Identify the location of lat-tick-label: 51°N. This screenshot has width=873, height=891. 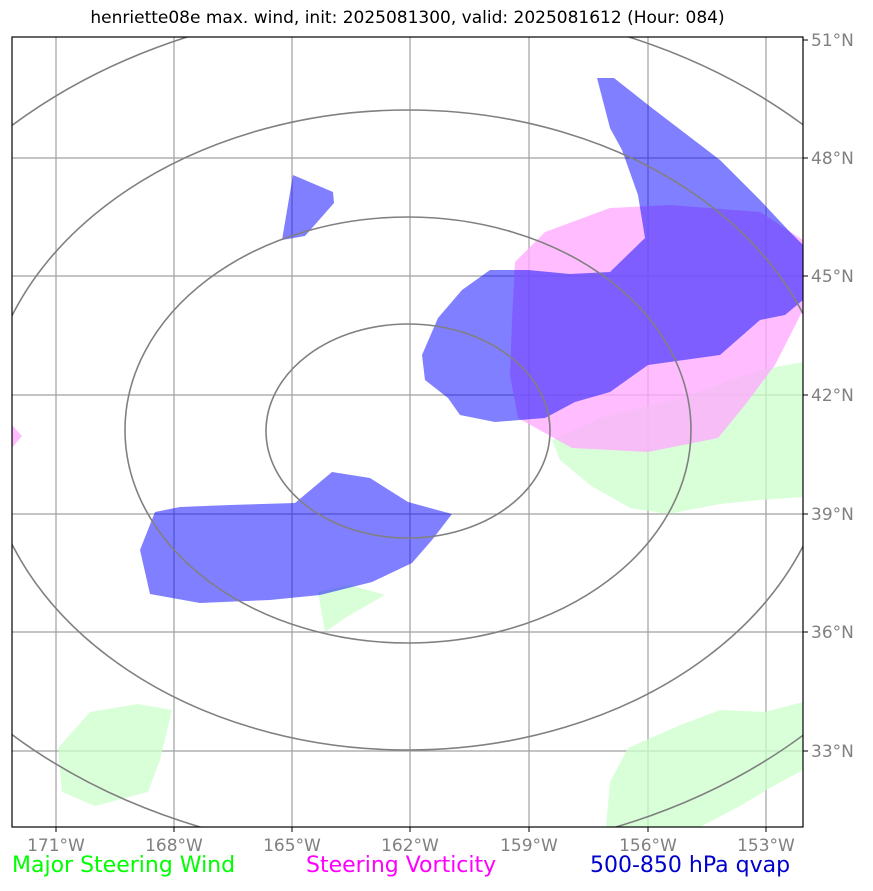
(832, 41).